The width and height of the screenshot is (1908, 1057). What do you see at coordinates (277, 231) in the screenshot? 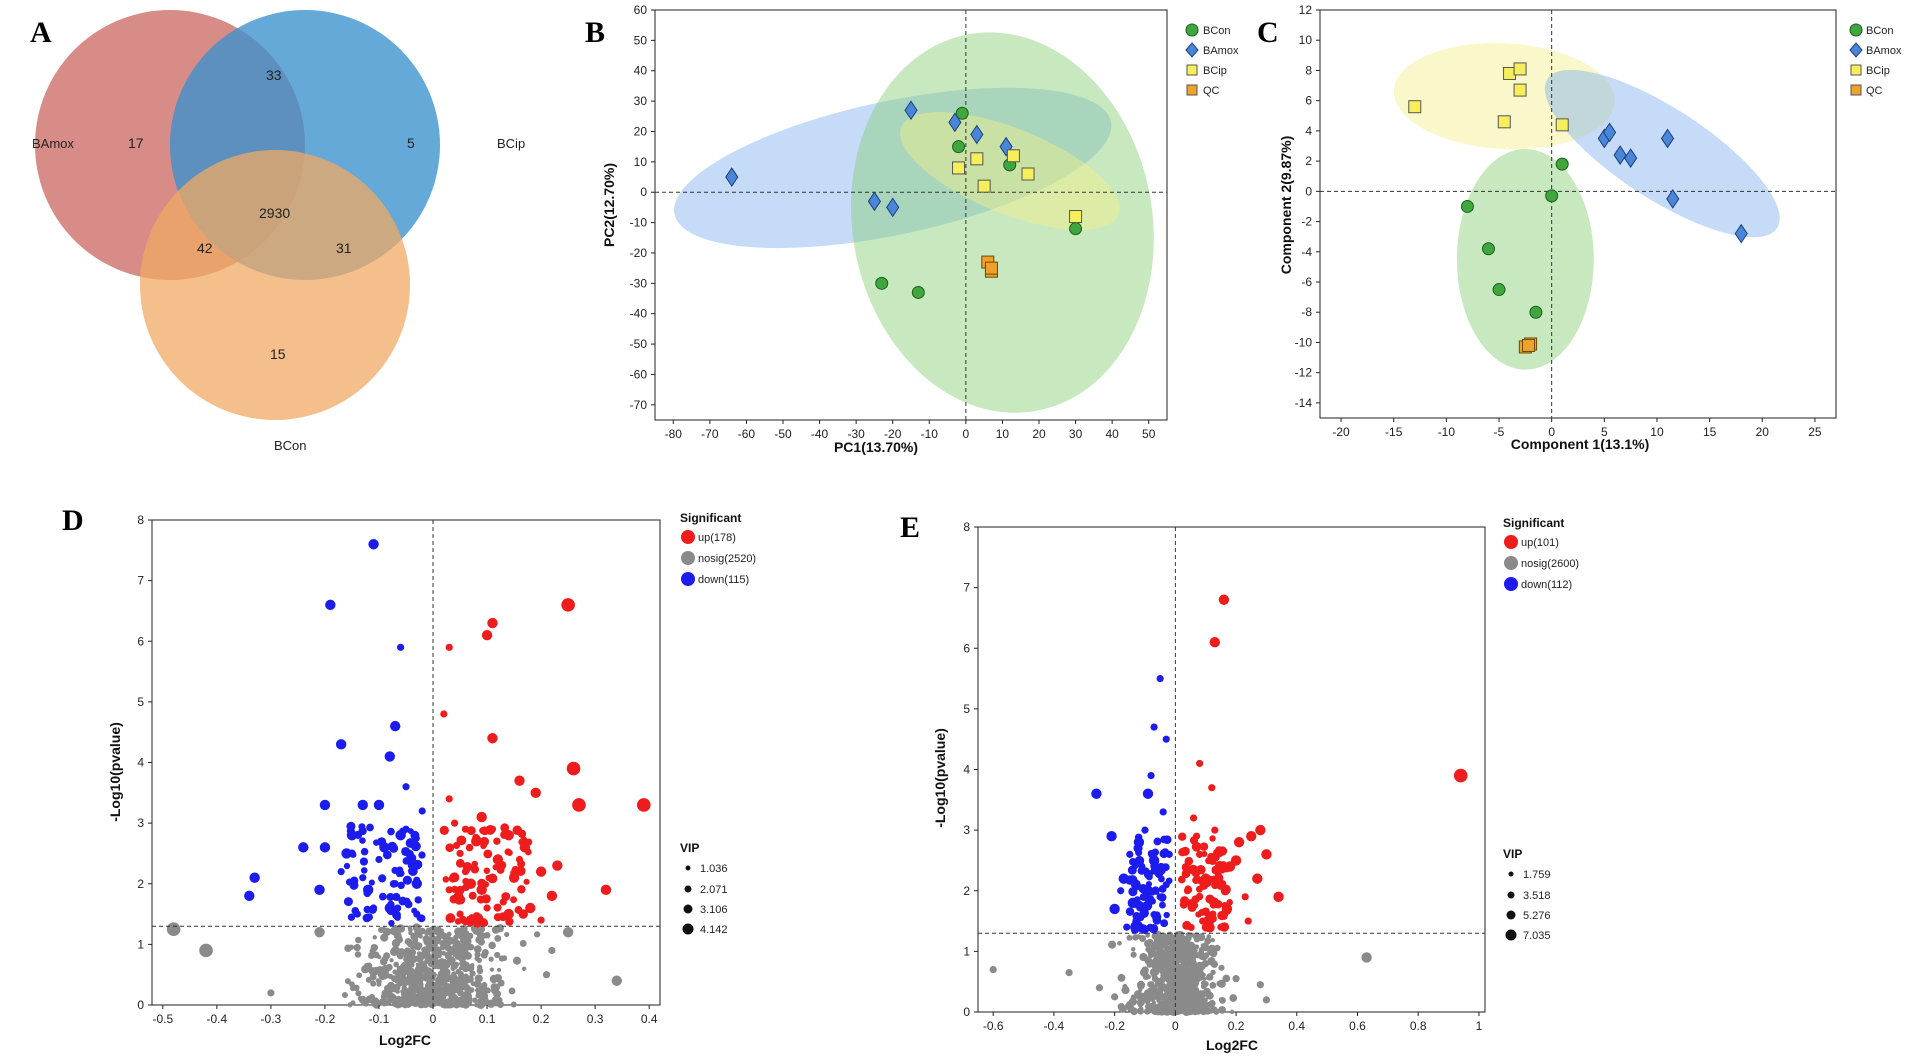
I see `venn-panel: A BAmox BCip BCon 17 5 15 33 42 31 2930` at bounding box center [277, 231].